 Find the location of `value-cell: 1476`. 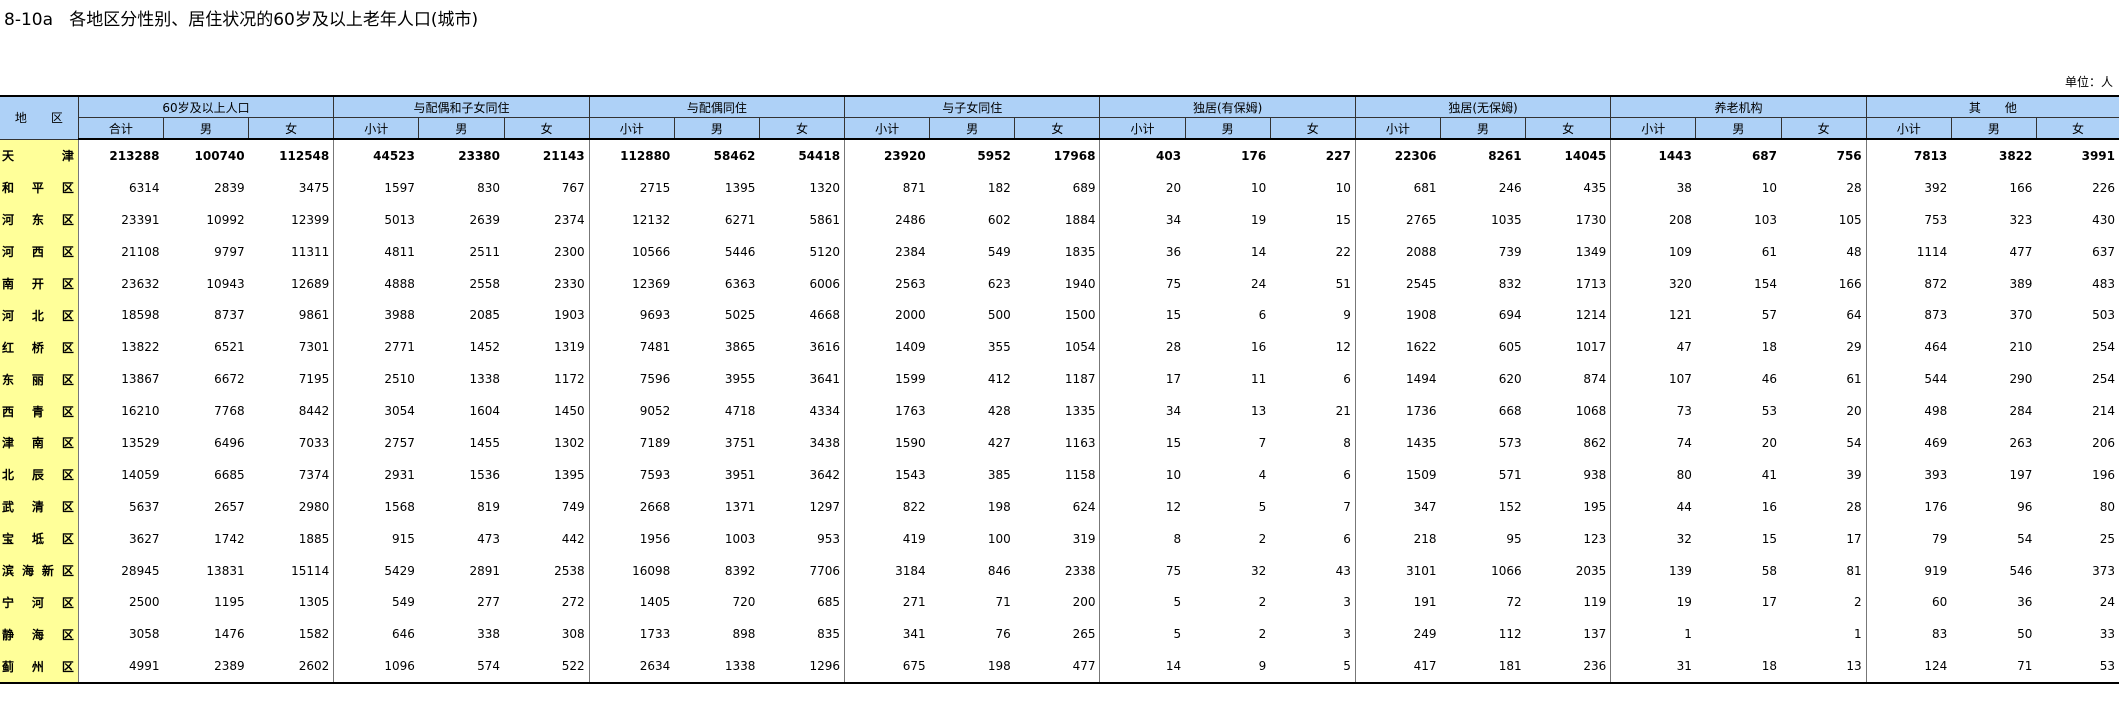

value-cell: 1476 is located at coordinates (229, 634).